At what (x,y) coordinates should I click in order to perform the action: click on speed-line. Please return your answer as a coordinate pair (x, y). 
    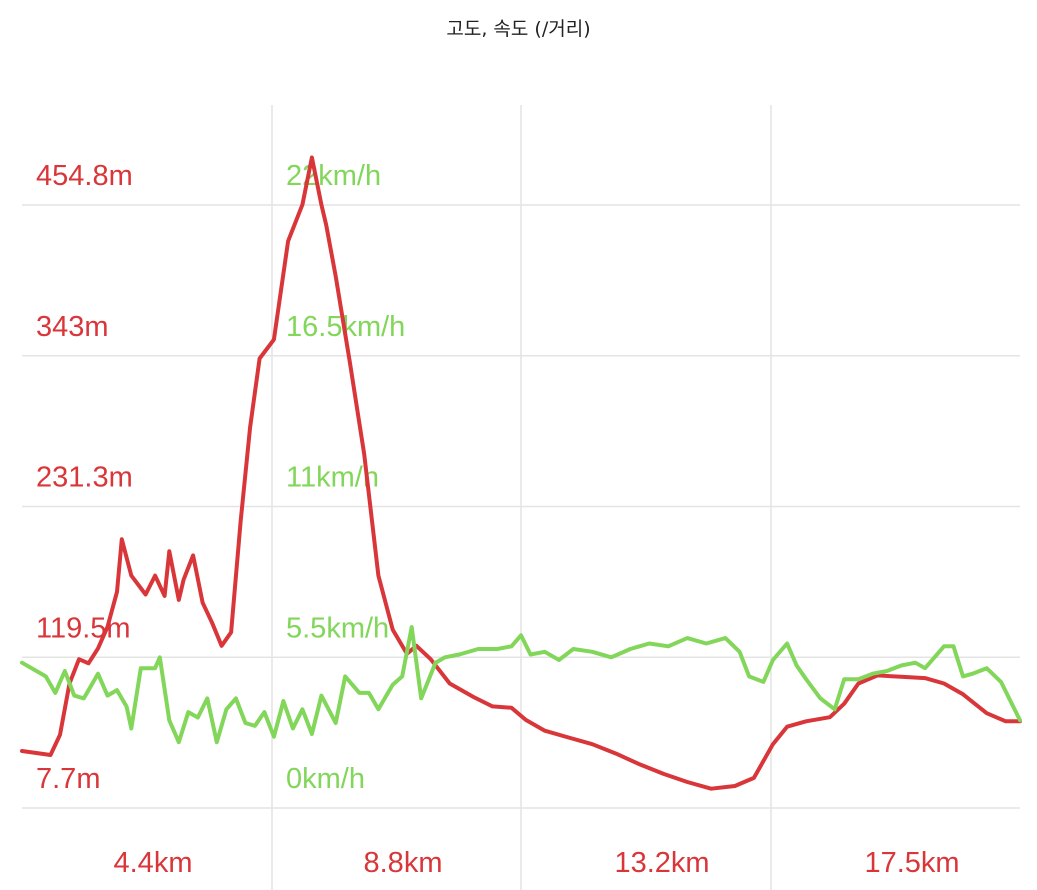
    Looking at the image, I should click on (521, 685).